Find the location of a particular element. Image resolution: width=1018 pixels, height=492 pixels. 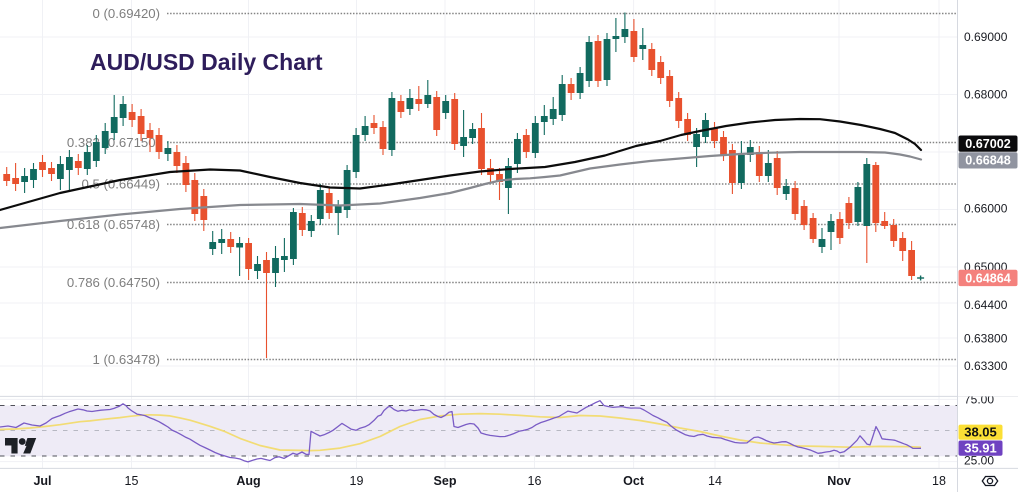

svg-text: 0.64864 is located at coordinates (988, 278).